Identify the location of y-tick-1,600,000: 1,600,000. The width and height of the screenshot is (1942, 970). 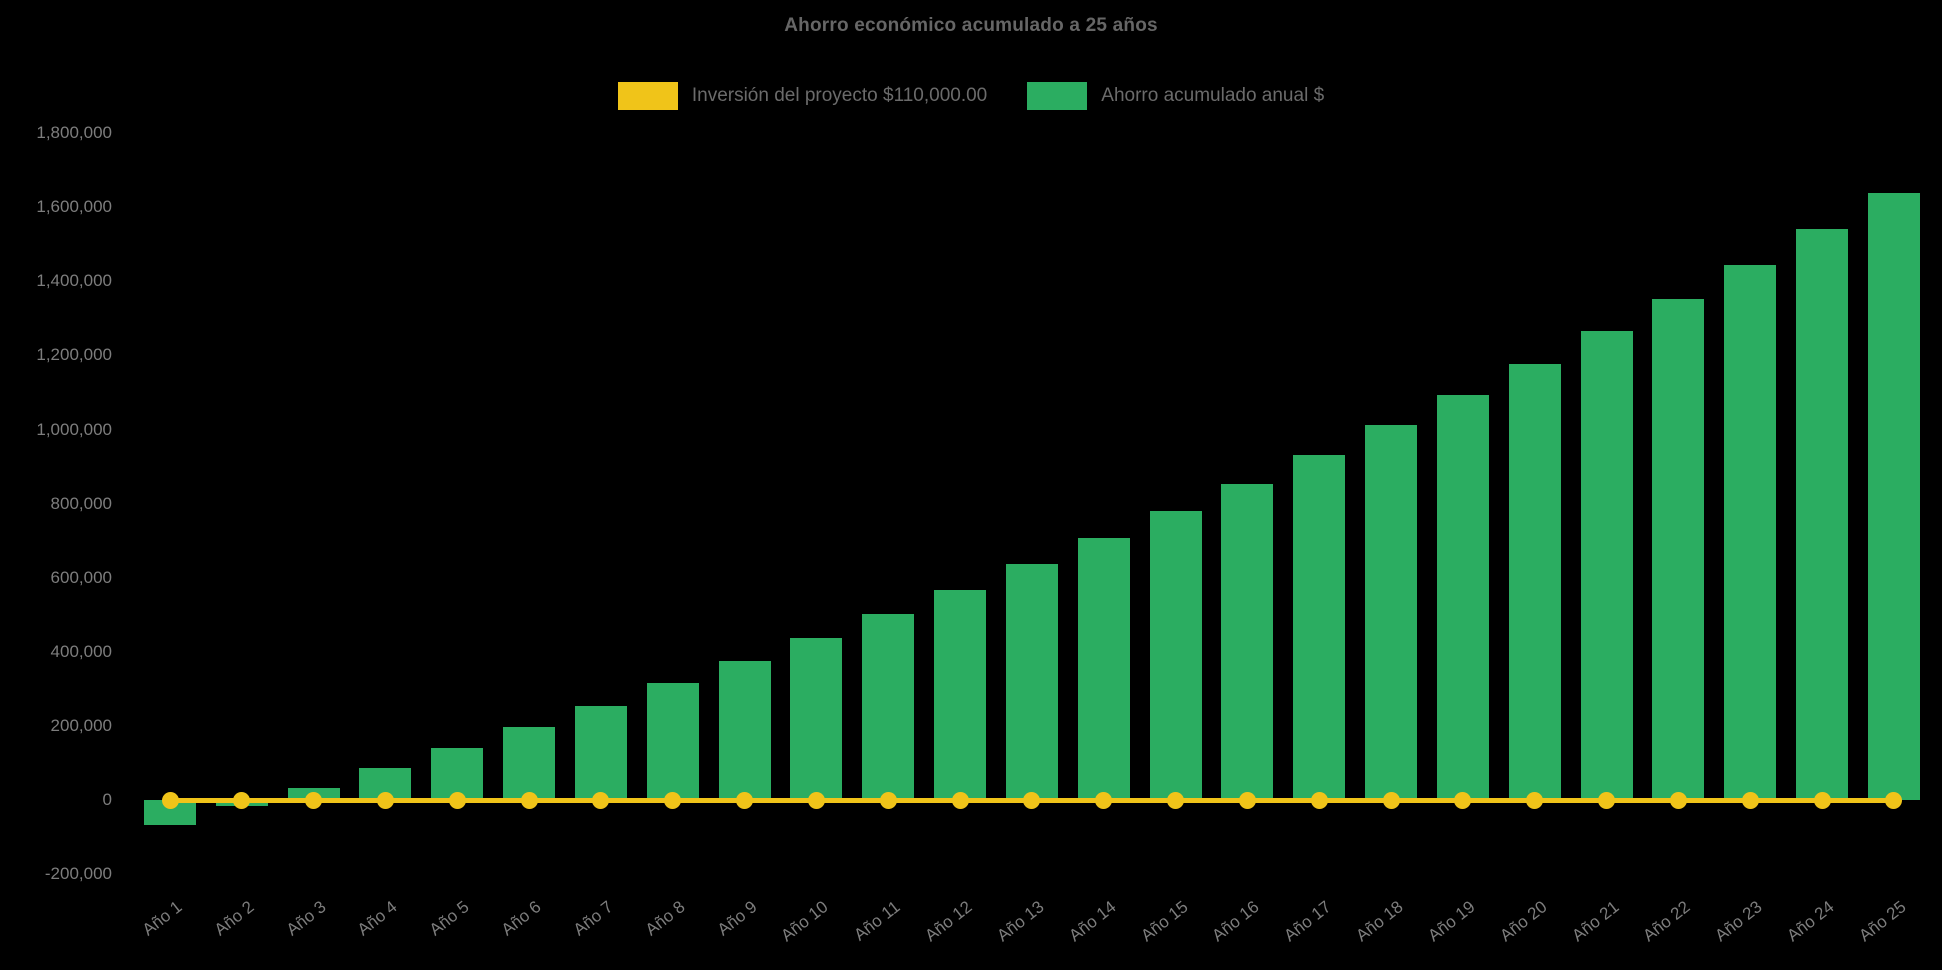
(74, 207).